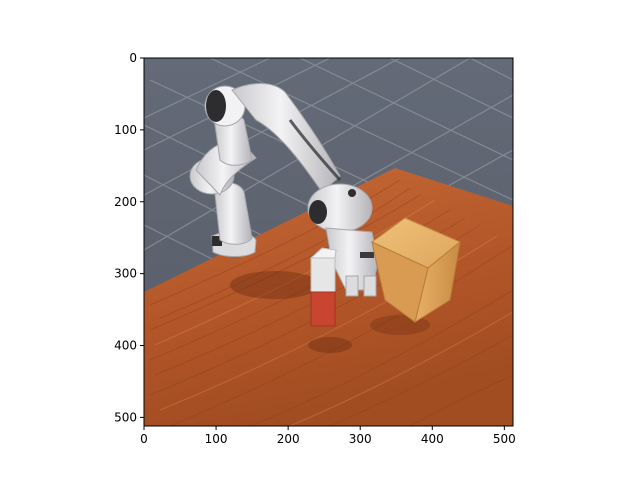 This screenshot has height=480, width=640. What do you see at coordinates (367, 255) in the screenshot?
I see `robot-hand-detail` at bounding box center [367, 255].